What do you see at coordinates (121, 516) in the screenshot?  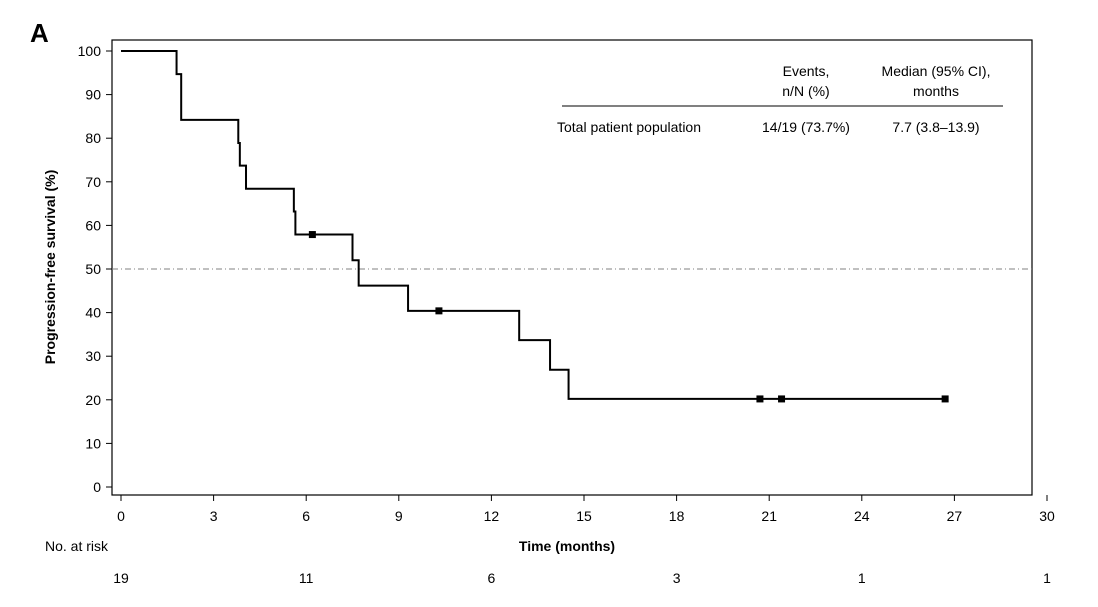 I see `x-tick-label: 0` at bounding box center [121, 516].